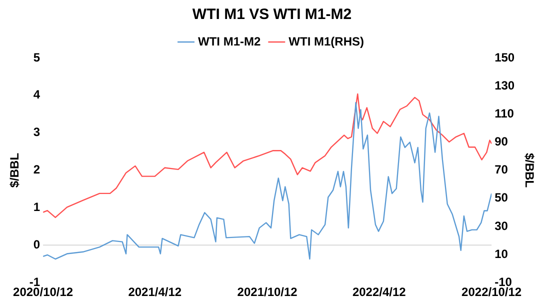  Describe the element at coordinates (501, 253) in the screenshot. I see `y2-tick-label: 10` at that location.